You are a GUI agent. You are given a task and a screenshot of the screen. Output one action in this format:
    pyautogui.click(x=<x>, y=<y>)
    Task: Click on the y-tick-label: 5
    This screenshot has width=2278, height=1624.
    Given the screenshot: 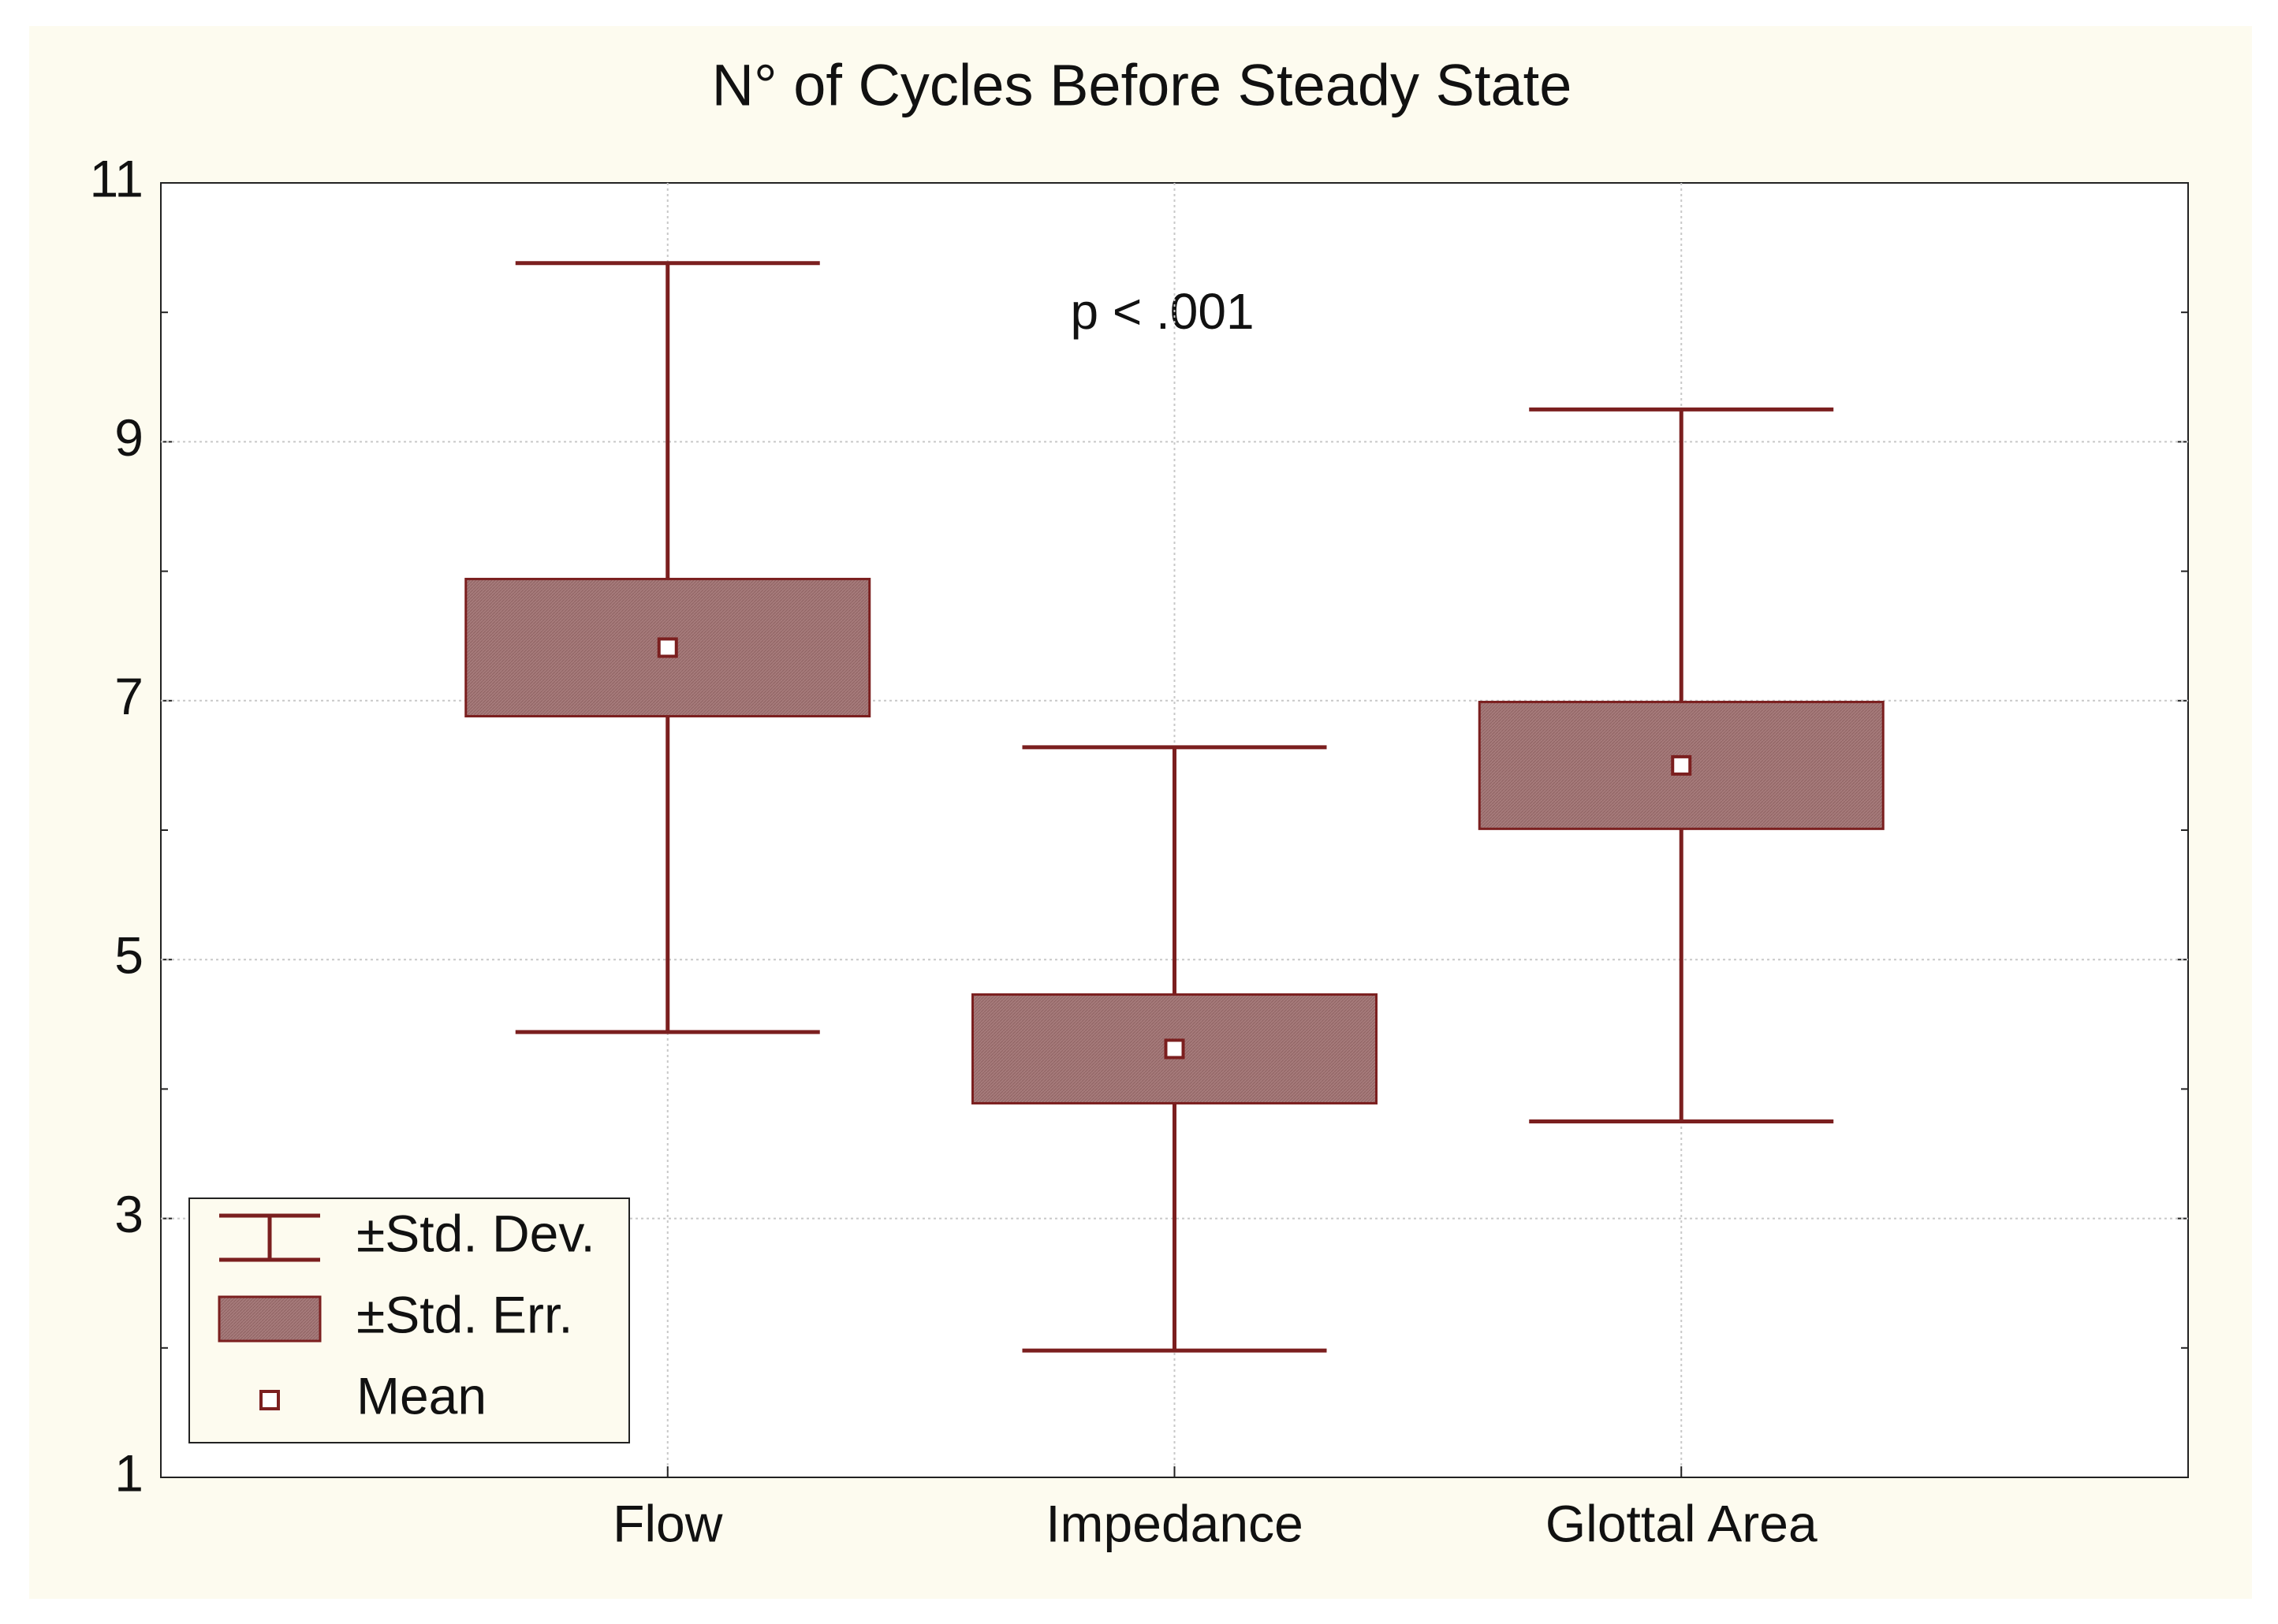 What is the action you would take?
    pyautogui.click(x=129, y=955)
    